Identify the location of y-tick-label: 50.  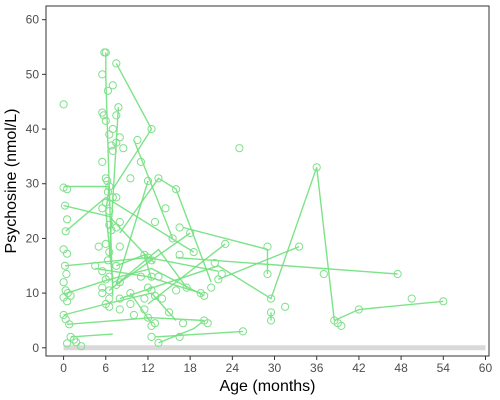
(33, 74).